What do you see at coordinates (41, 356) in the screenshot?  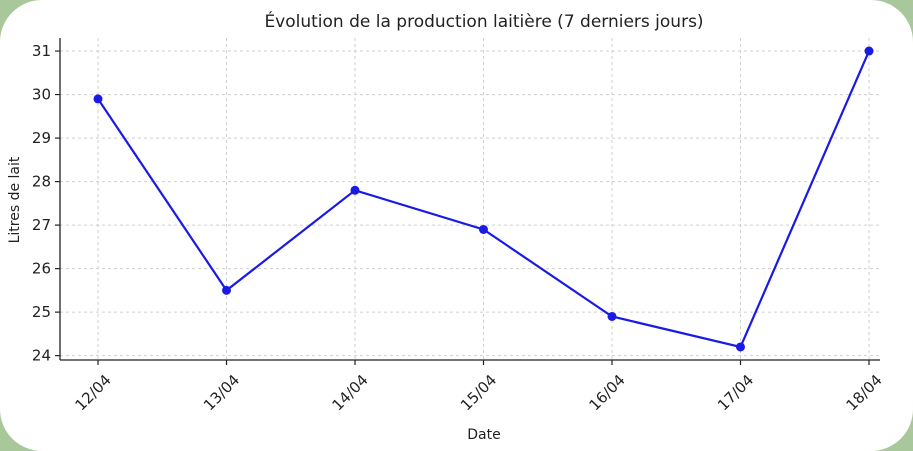 I see `y-tick-label: 24` at bounding box center [41, 356].